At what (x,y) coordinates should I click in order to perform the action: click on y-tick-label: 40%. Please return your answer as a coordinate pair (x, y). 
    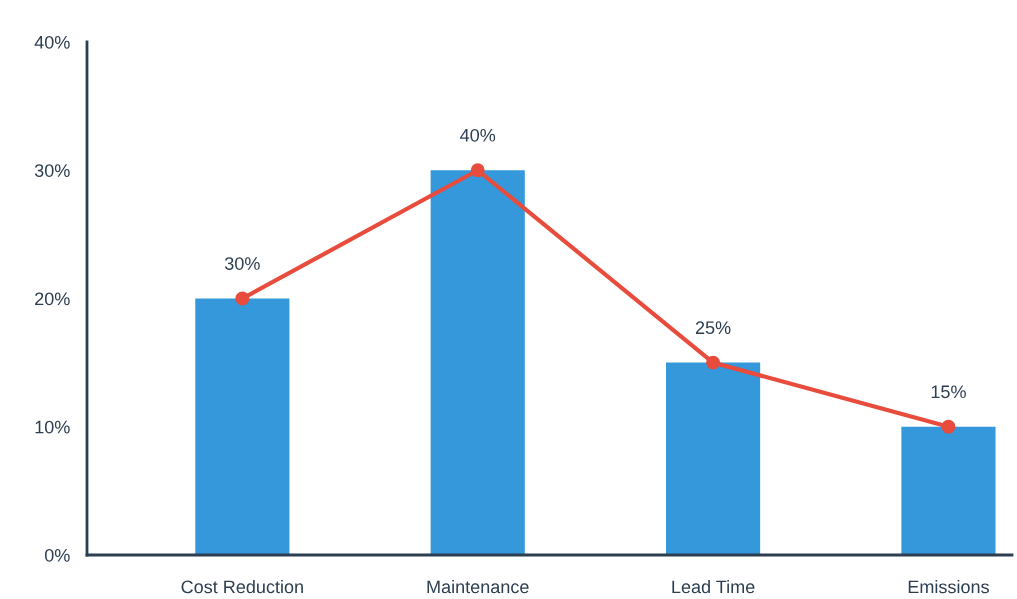
    Looking at the image, I should click on (52, 42).